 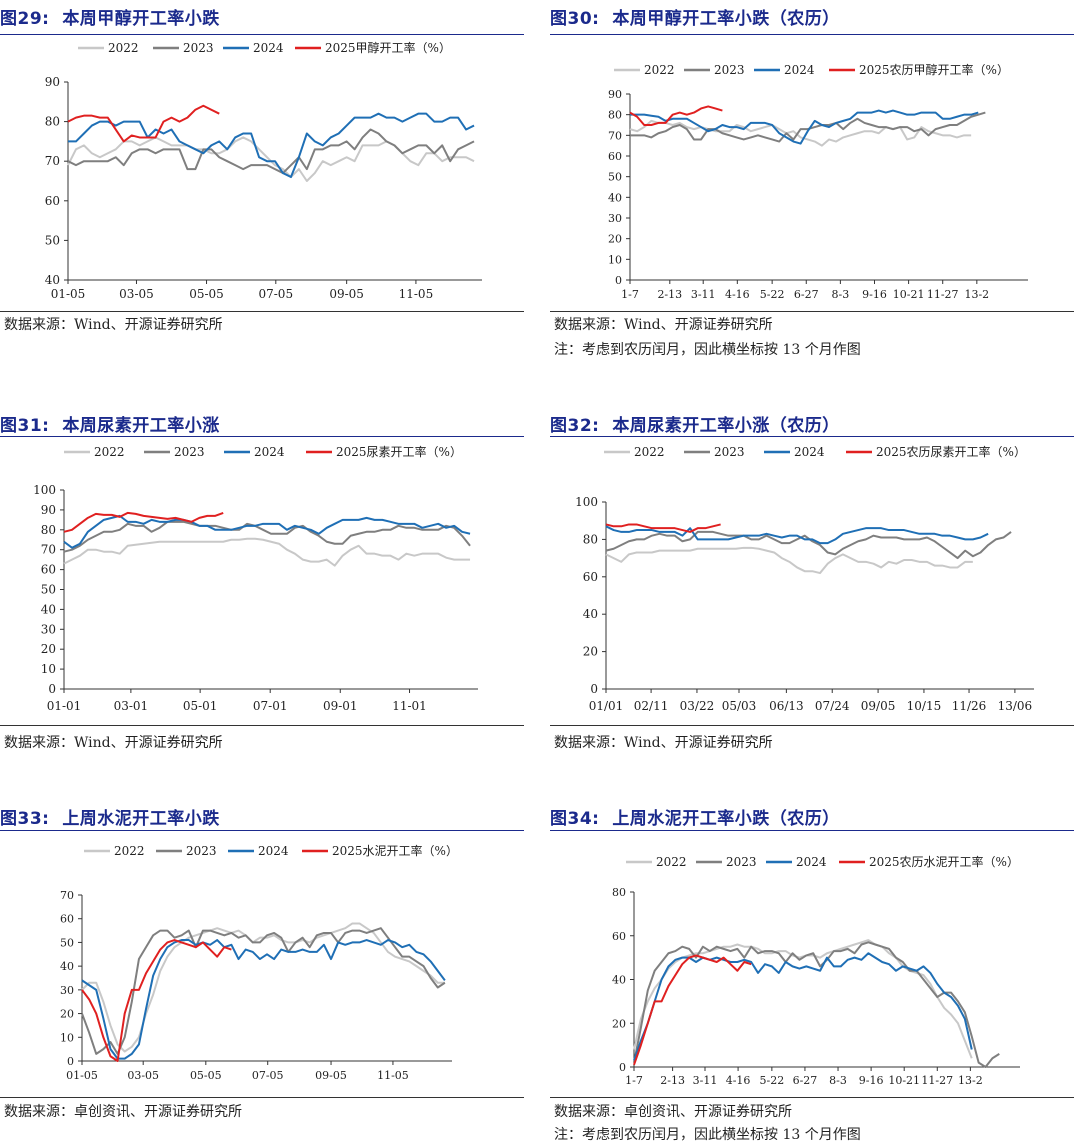 I want to click on x-tick-label: 01/01, so click(x=606, y=706).